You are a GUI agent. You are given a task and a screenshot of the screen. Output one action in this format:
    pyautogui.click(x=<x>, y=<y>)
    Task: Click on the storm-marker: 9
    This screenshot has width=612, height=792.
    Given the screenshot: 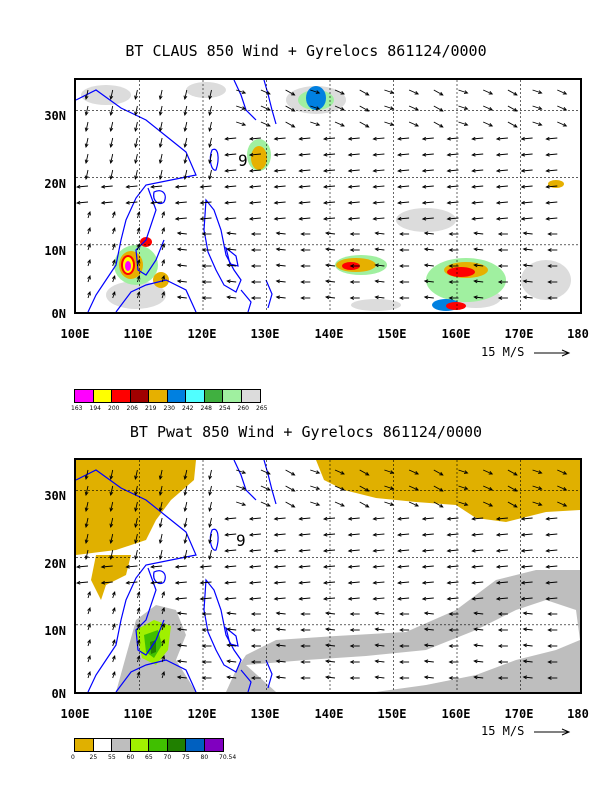 What is the action you would take?
    pyautogui.click(x=241, y=540)
    